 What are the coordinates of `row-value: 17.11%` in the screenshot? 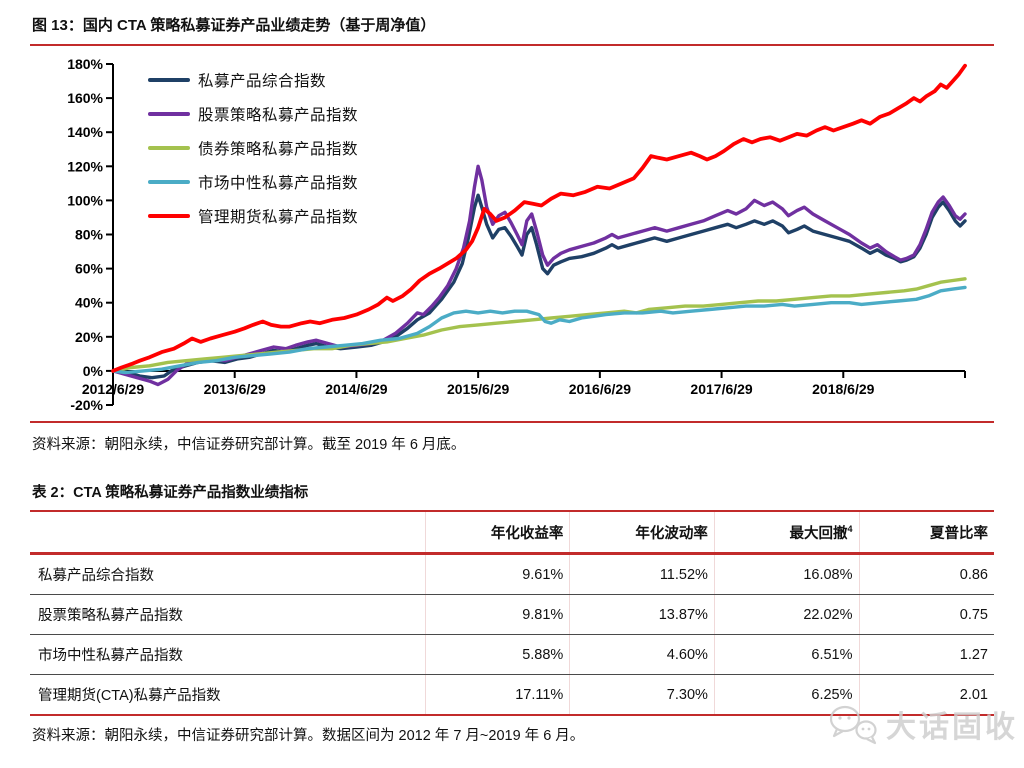 It's located at (497, 695).